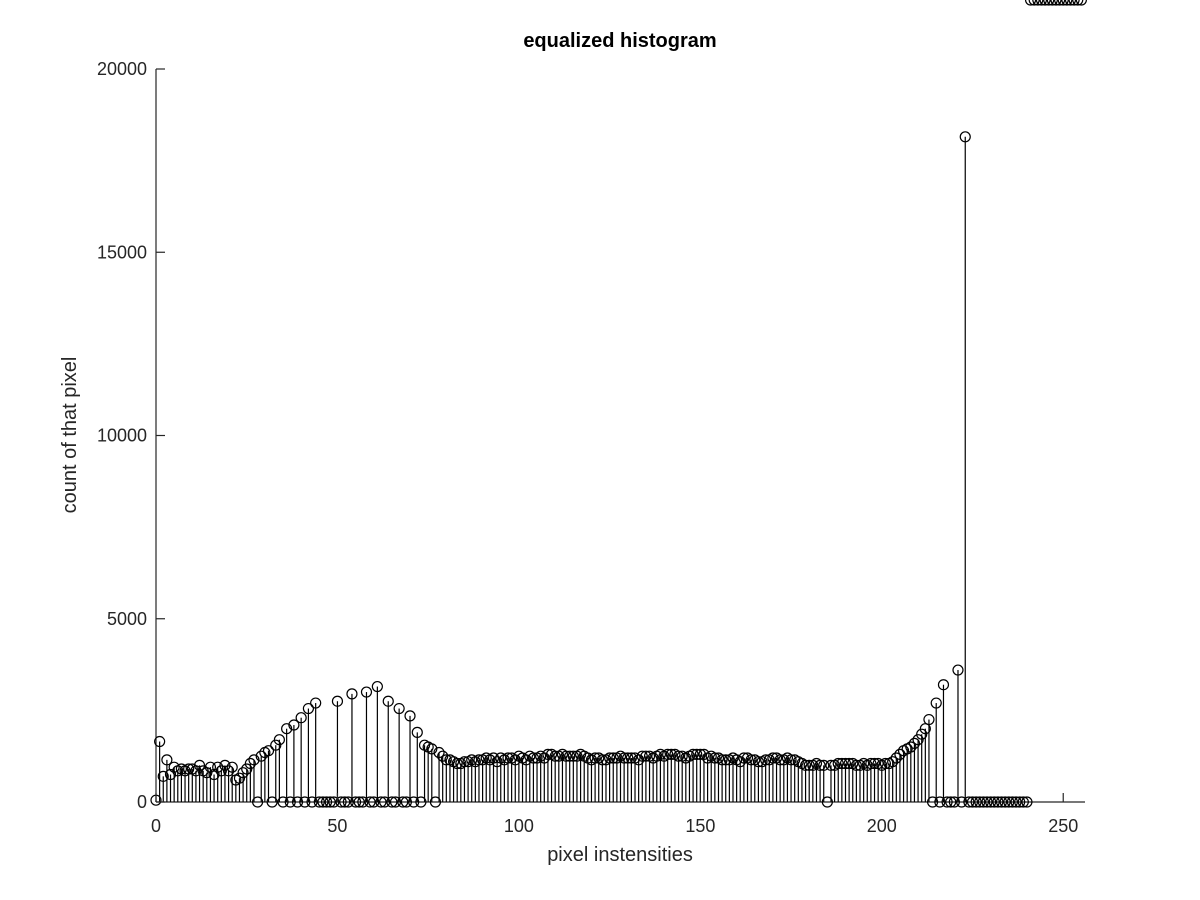 Image resolution: width=1200 pixels, height=900 pixels. I want to click on x-axis-label: pixel instensities, so click(620, 855).